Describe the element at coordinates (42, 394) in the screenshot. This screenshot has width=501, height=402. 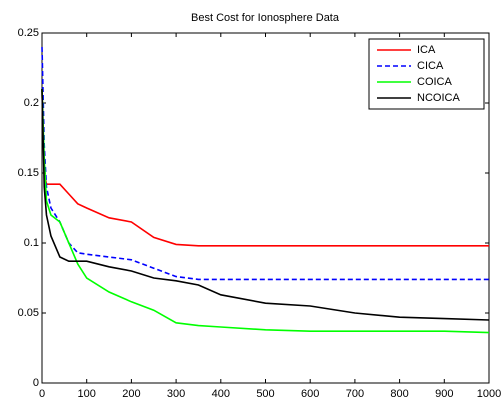
I see `x-tick-label: 0` at that location.